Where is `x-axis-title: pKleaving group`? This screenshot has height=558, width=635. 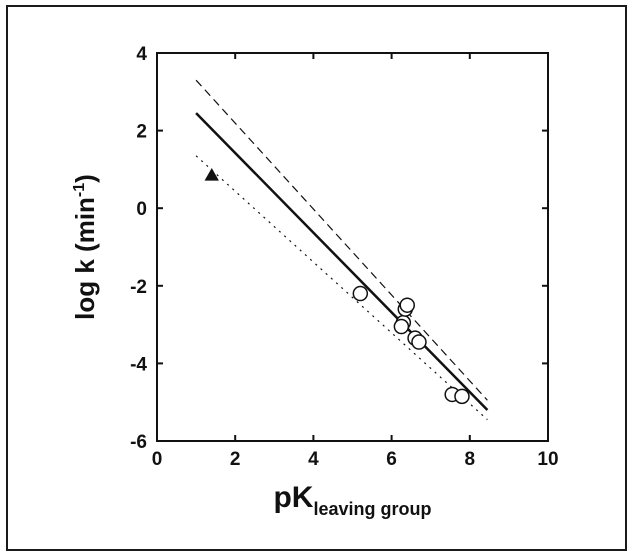
x-axis-title: pKleaving group is located at coordinates (352, 500).